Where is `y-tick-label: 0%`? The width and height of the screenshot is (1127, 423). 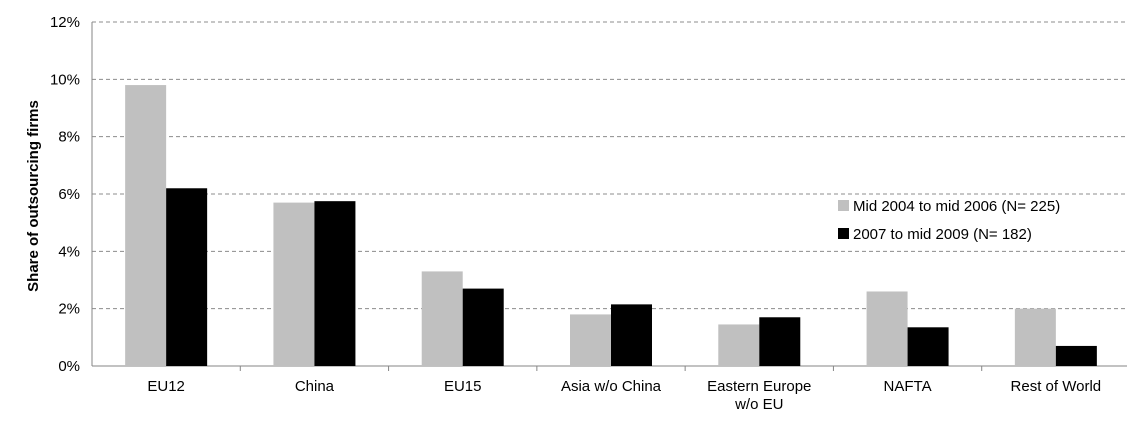
y-tick-label: 0% is located at coordinates (69, 366).